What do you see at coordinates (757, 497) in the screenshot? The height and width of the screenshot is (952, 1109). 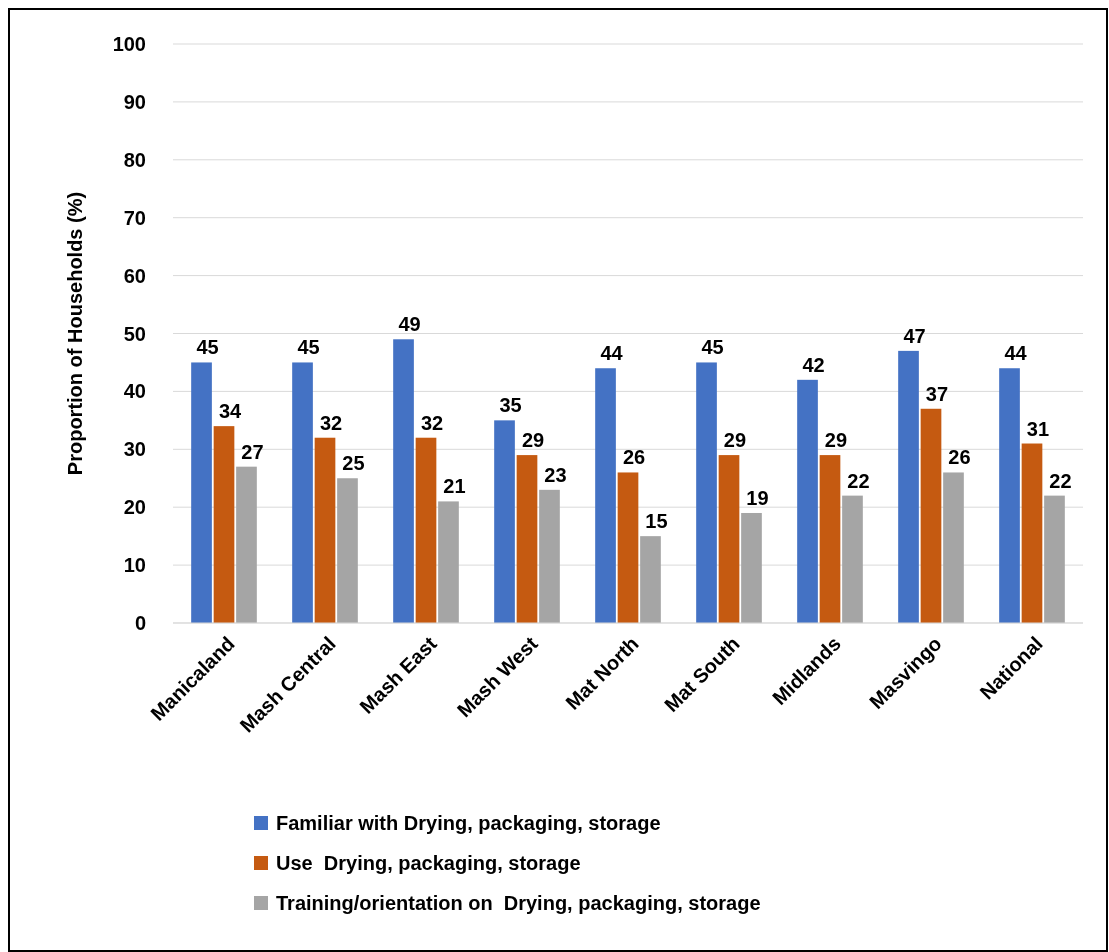 I see `data-label: 19` at bounding box center [757, 497].